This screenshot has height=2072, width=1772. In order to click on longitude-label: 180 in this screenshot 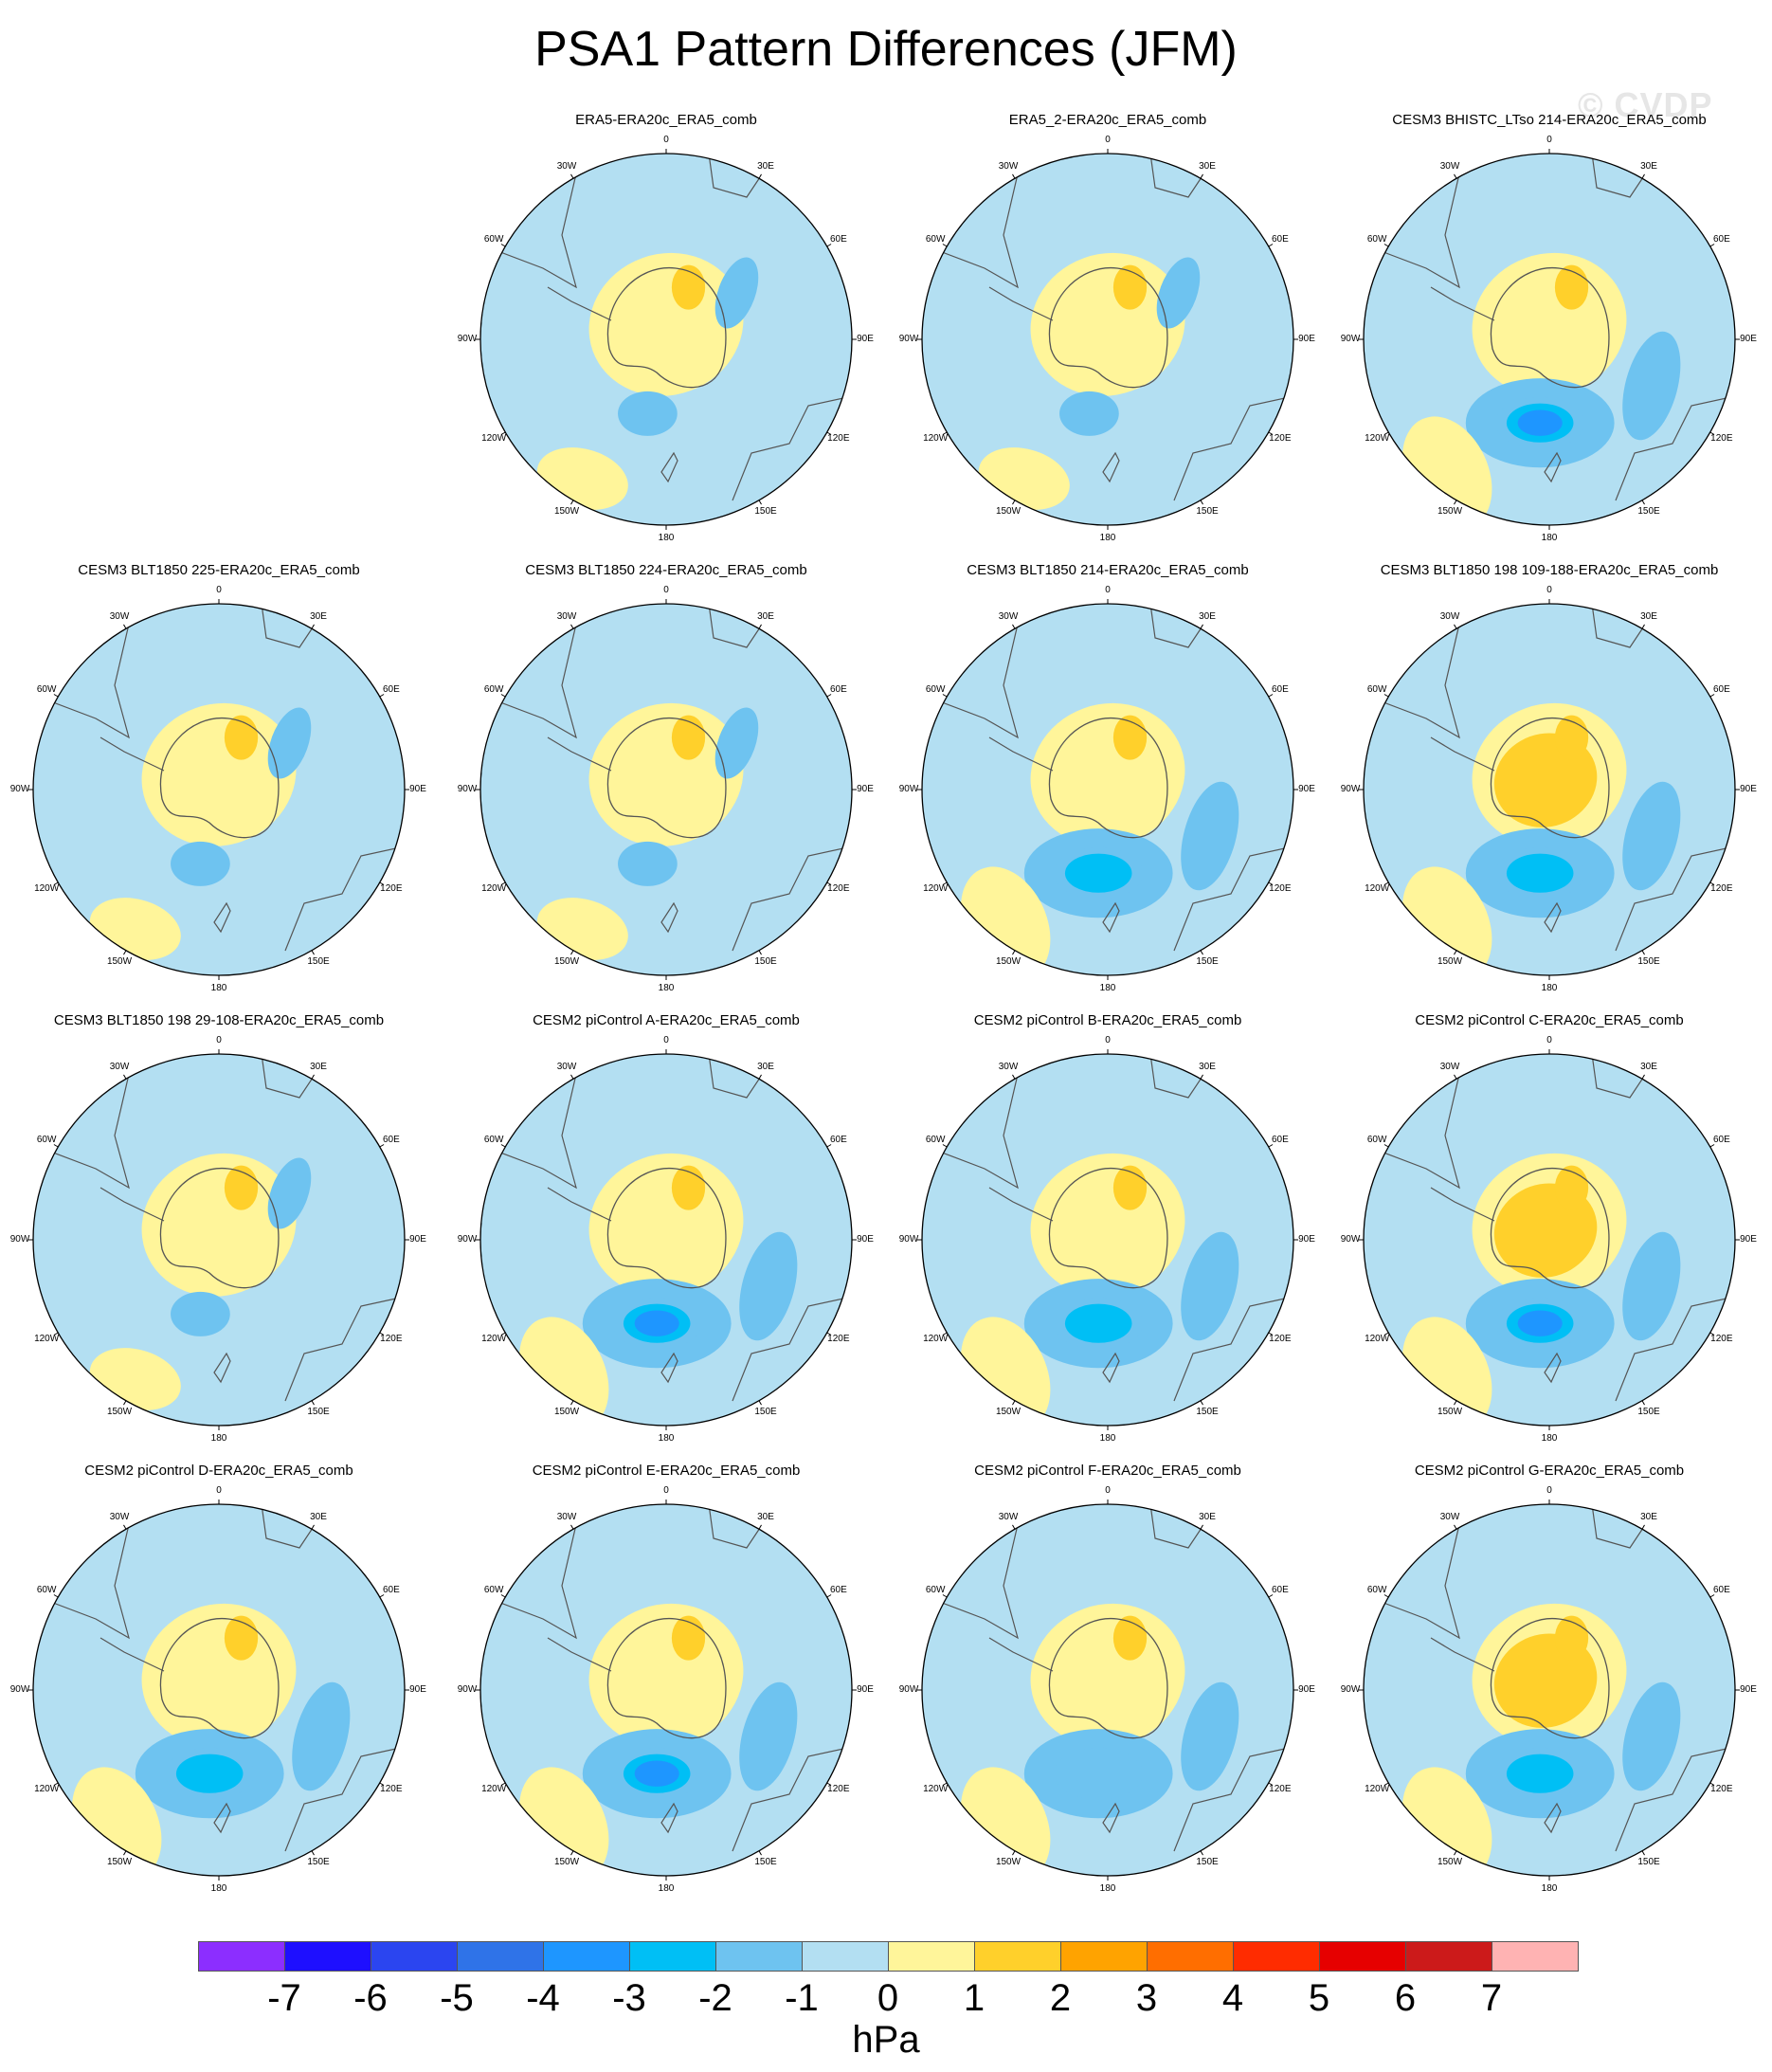, I will do `click(666, 988)`.